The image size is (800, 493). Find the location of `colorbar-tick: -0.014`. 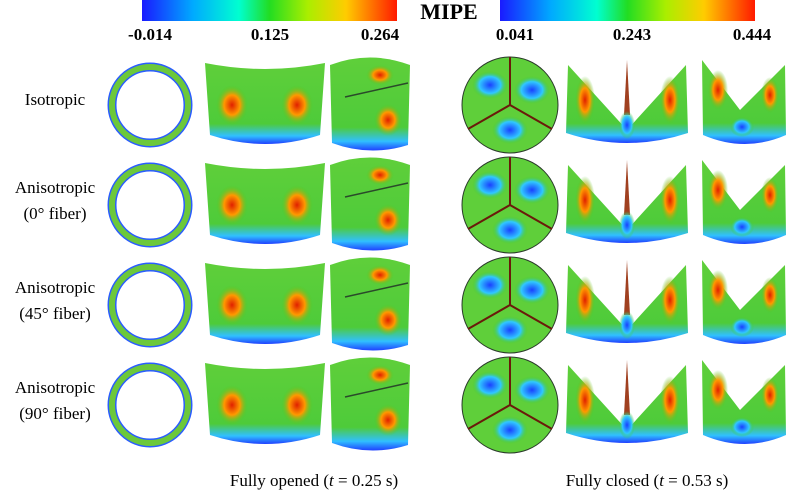

colorbar-tick: -0.014 is located at coordinates (150, 34).